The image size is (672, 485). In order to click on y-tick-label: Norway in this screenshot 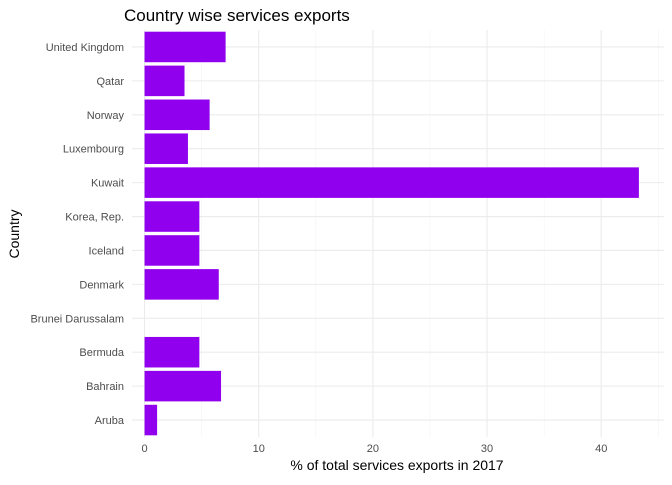, I will do `click(106, 116)`.